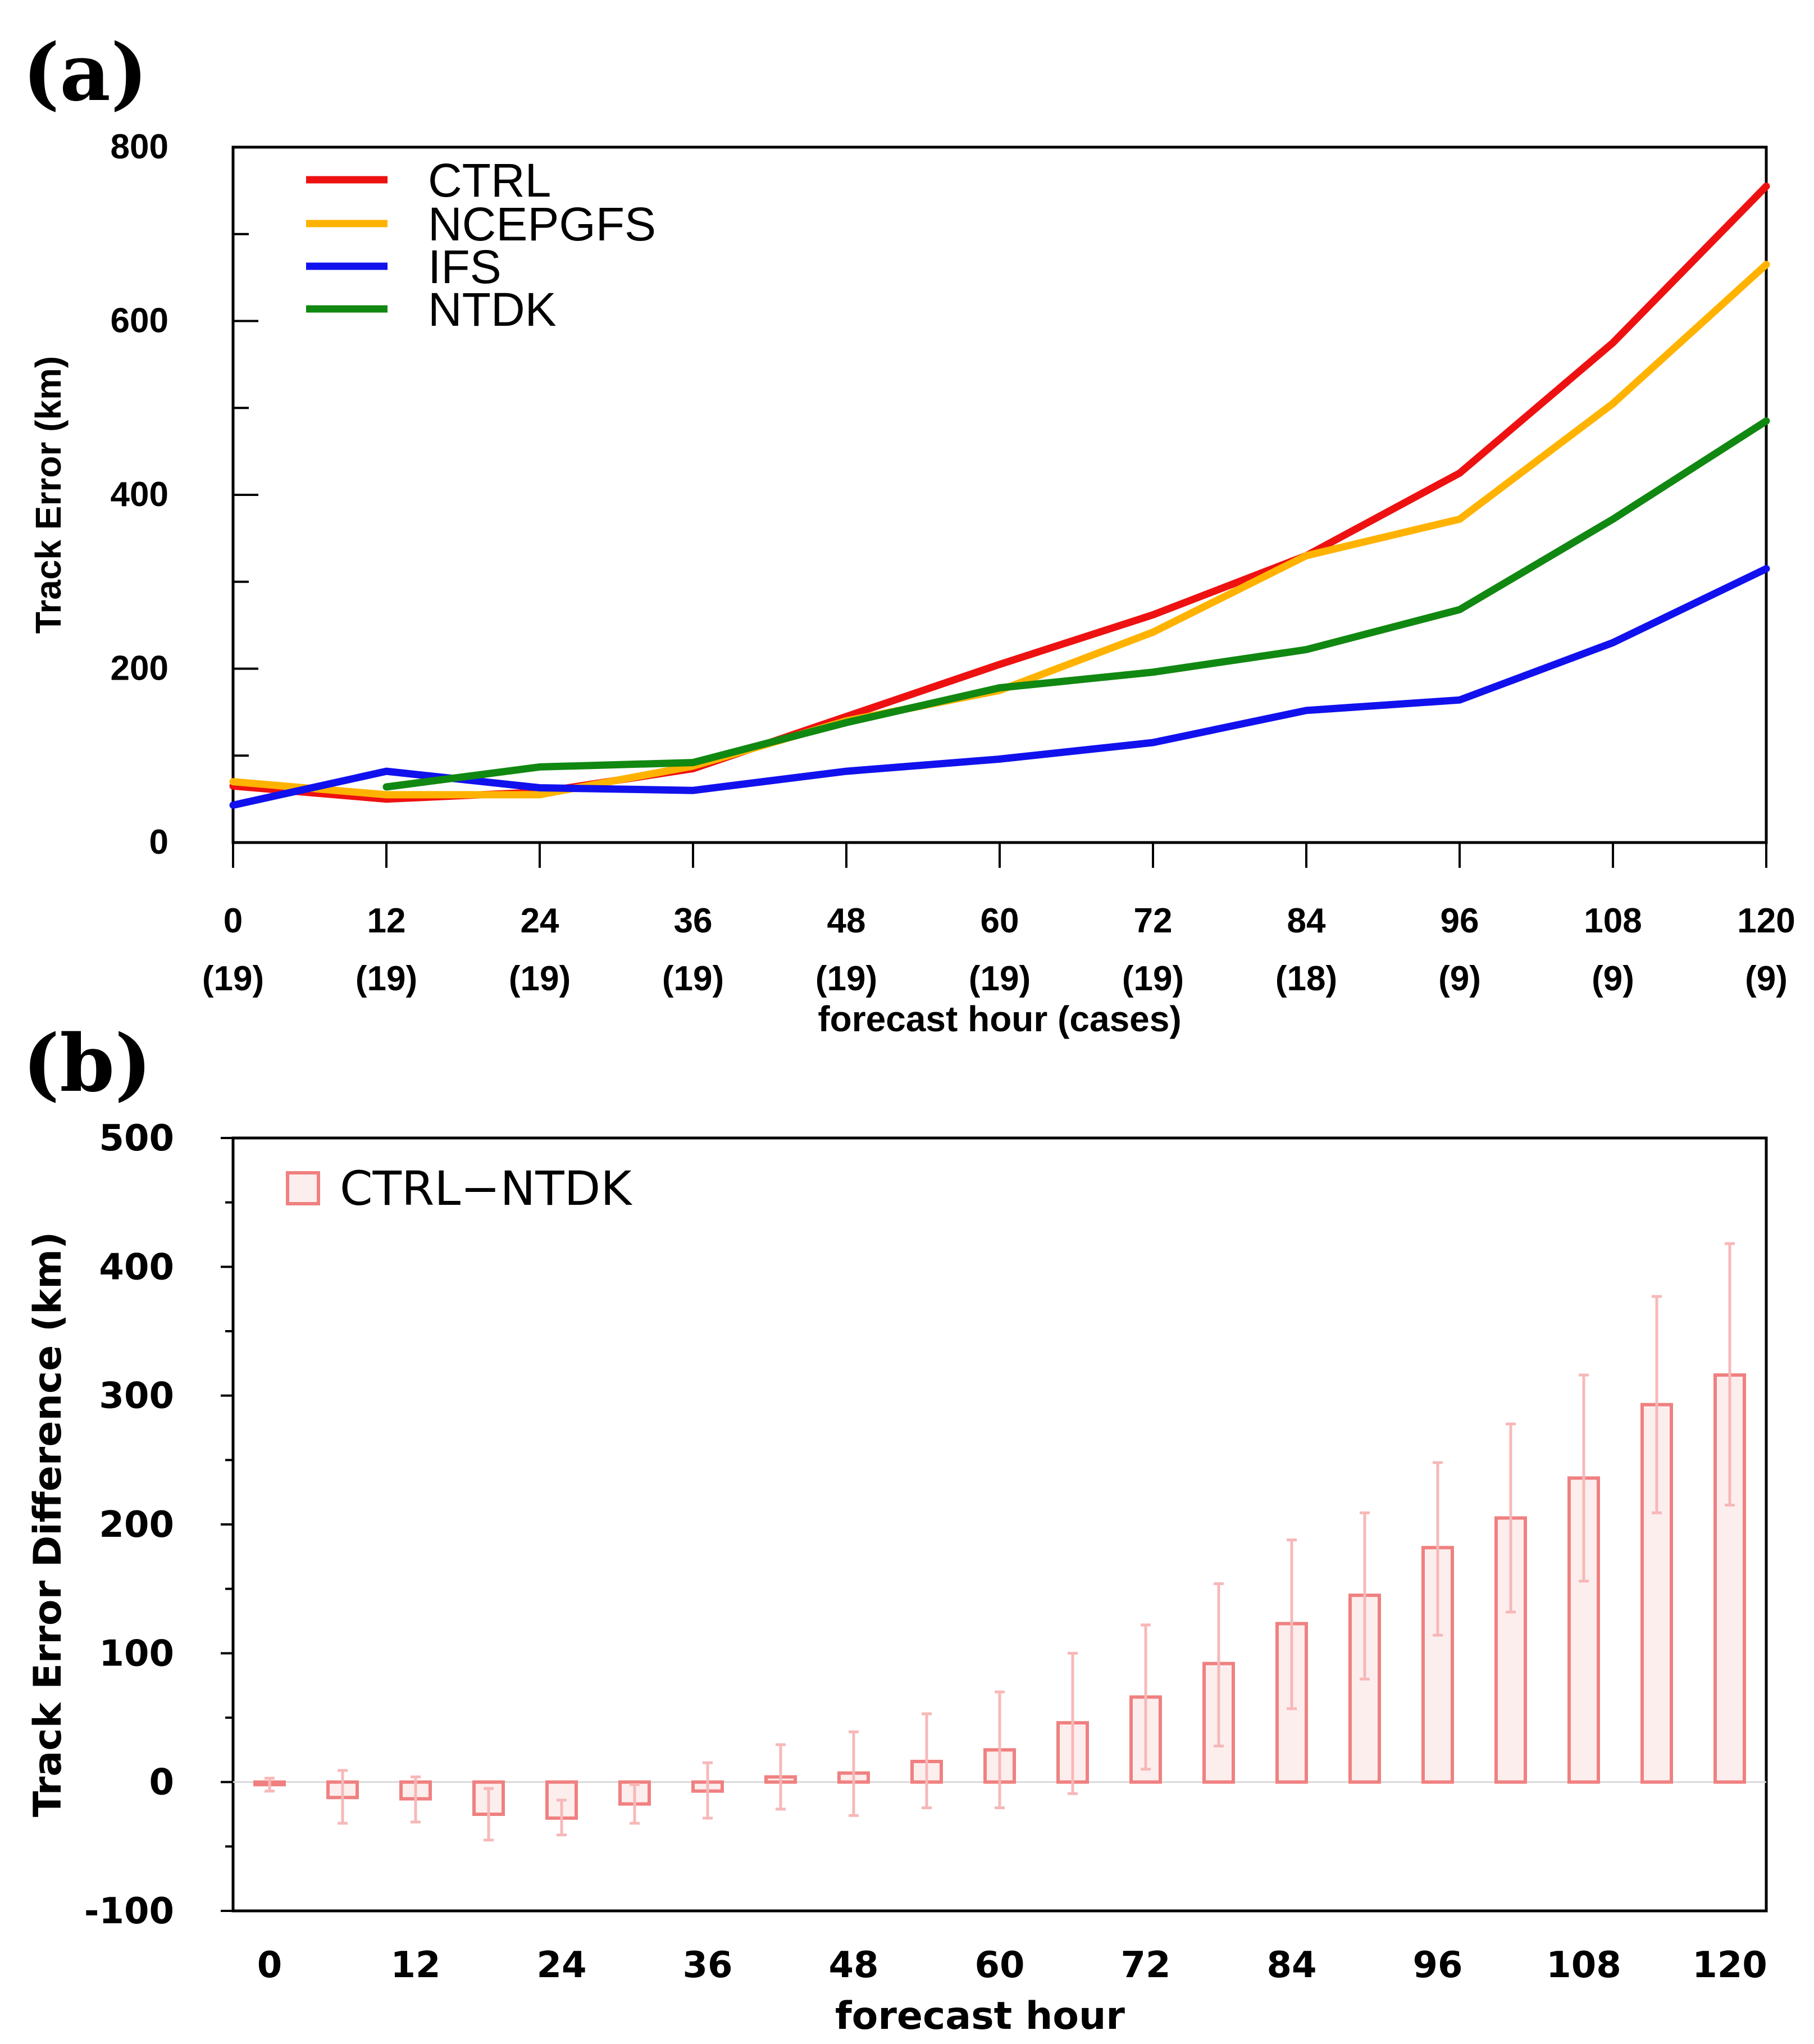 This screenshot has width=1814, height=2044. Describe the element at coordinates (999, 1966) in the screenshot. I see `x-tick-label-b: 60` at that location.